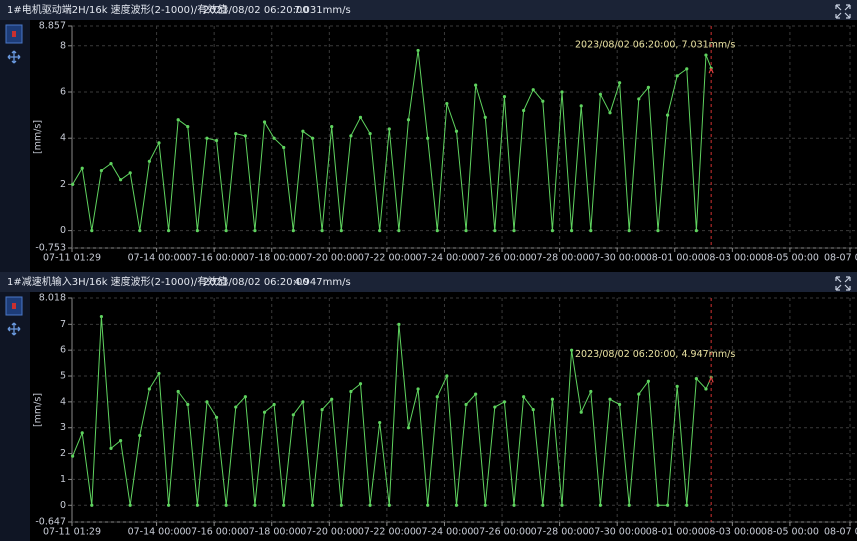  What do you see at coordinates (560, 258) in the screenshot?
I see `x-tick-label: 07-28 00:00` at bounding box center [560, 258].